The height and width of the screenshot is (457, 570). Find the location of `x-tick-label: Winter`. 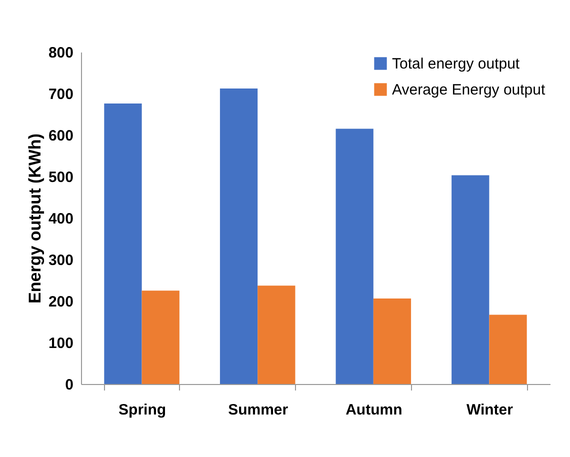

x-tick-label: Winter is located at coordinates (490, 410).